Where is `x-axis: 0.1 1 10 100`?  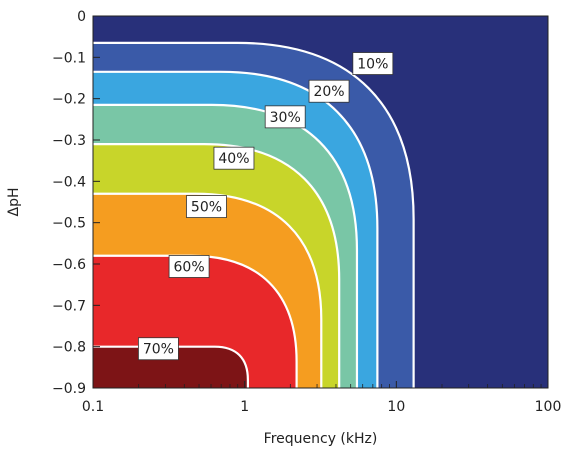 x-axis: 0.1 1 10 100 is located at coordinates (322, 398).